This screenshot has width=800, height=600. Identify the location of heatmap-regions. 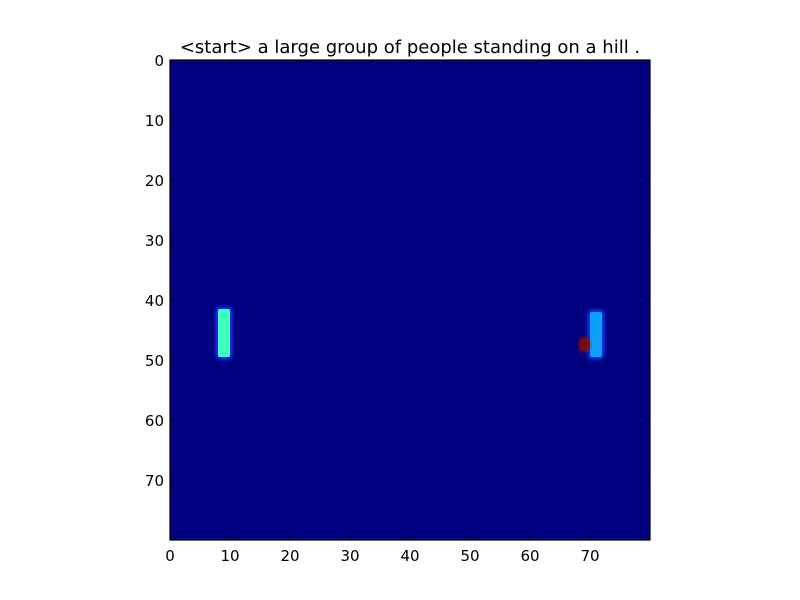
(410, 333).